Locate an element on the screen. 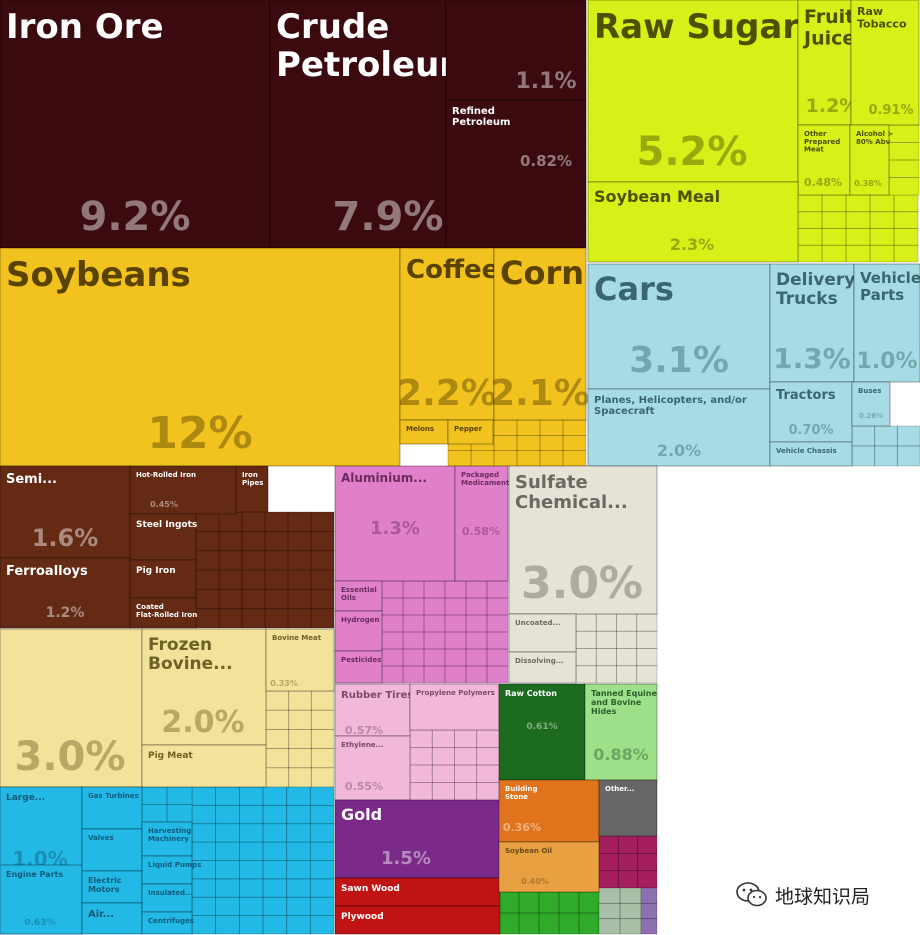 Image resolution: width=920 pixels, height=935 pixels. treemap-cell: Frozen Bovine... 2.0% is located at coordinates (204, 687).